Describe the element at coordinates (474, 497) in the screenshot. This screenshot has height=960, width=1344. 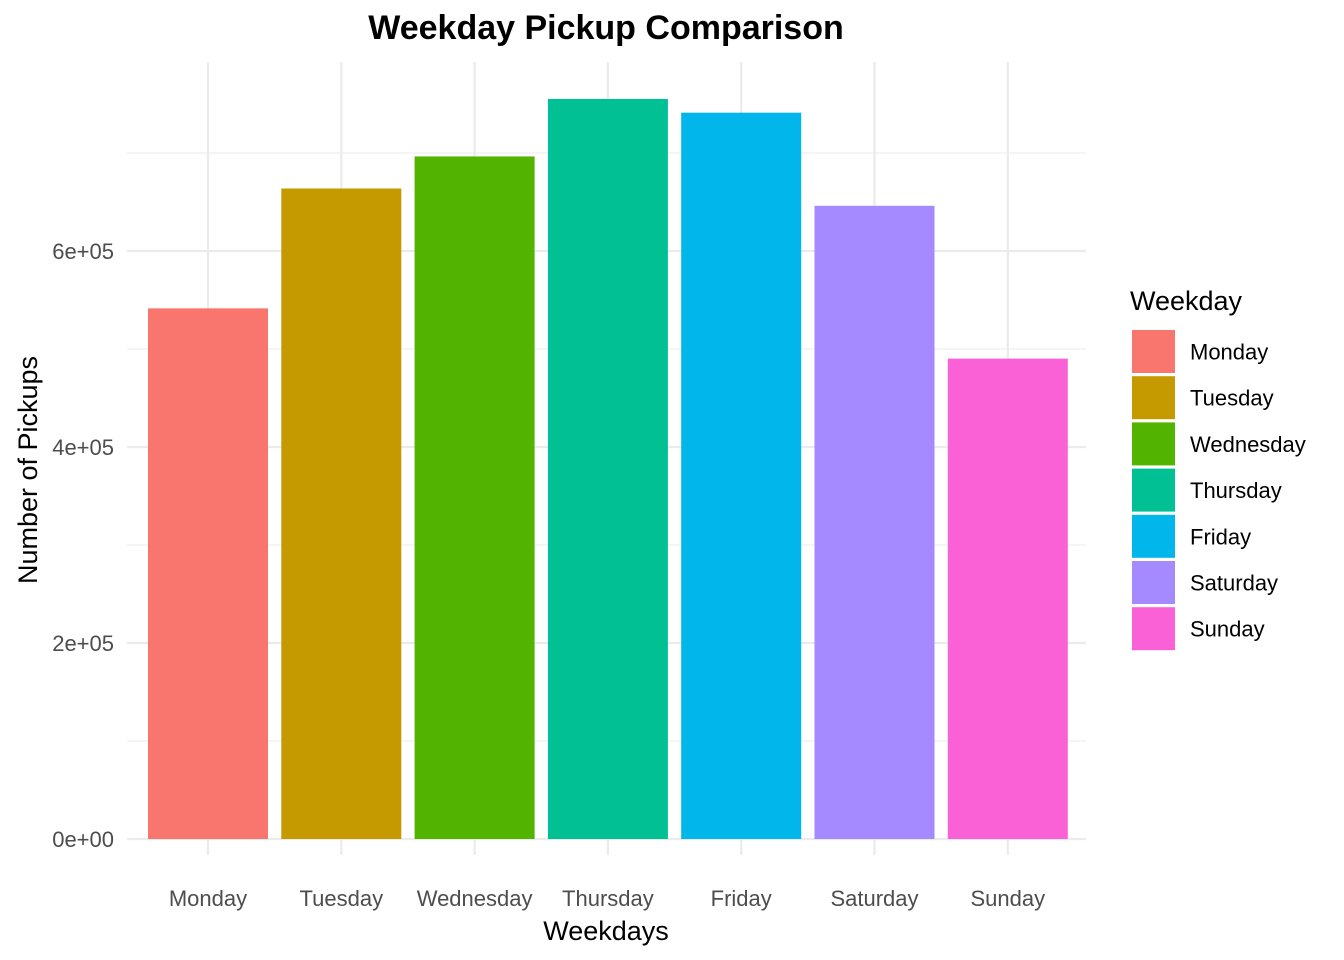
I see `bar-wednesday` at that location.